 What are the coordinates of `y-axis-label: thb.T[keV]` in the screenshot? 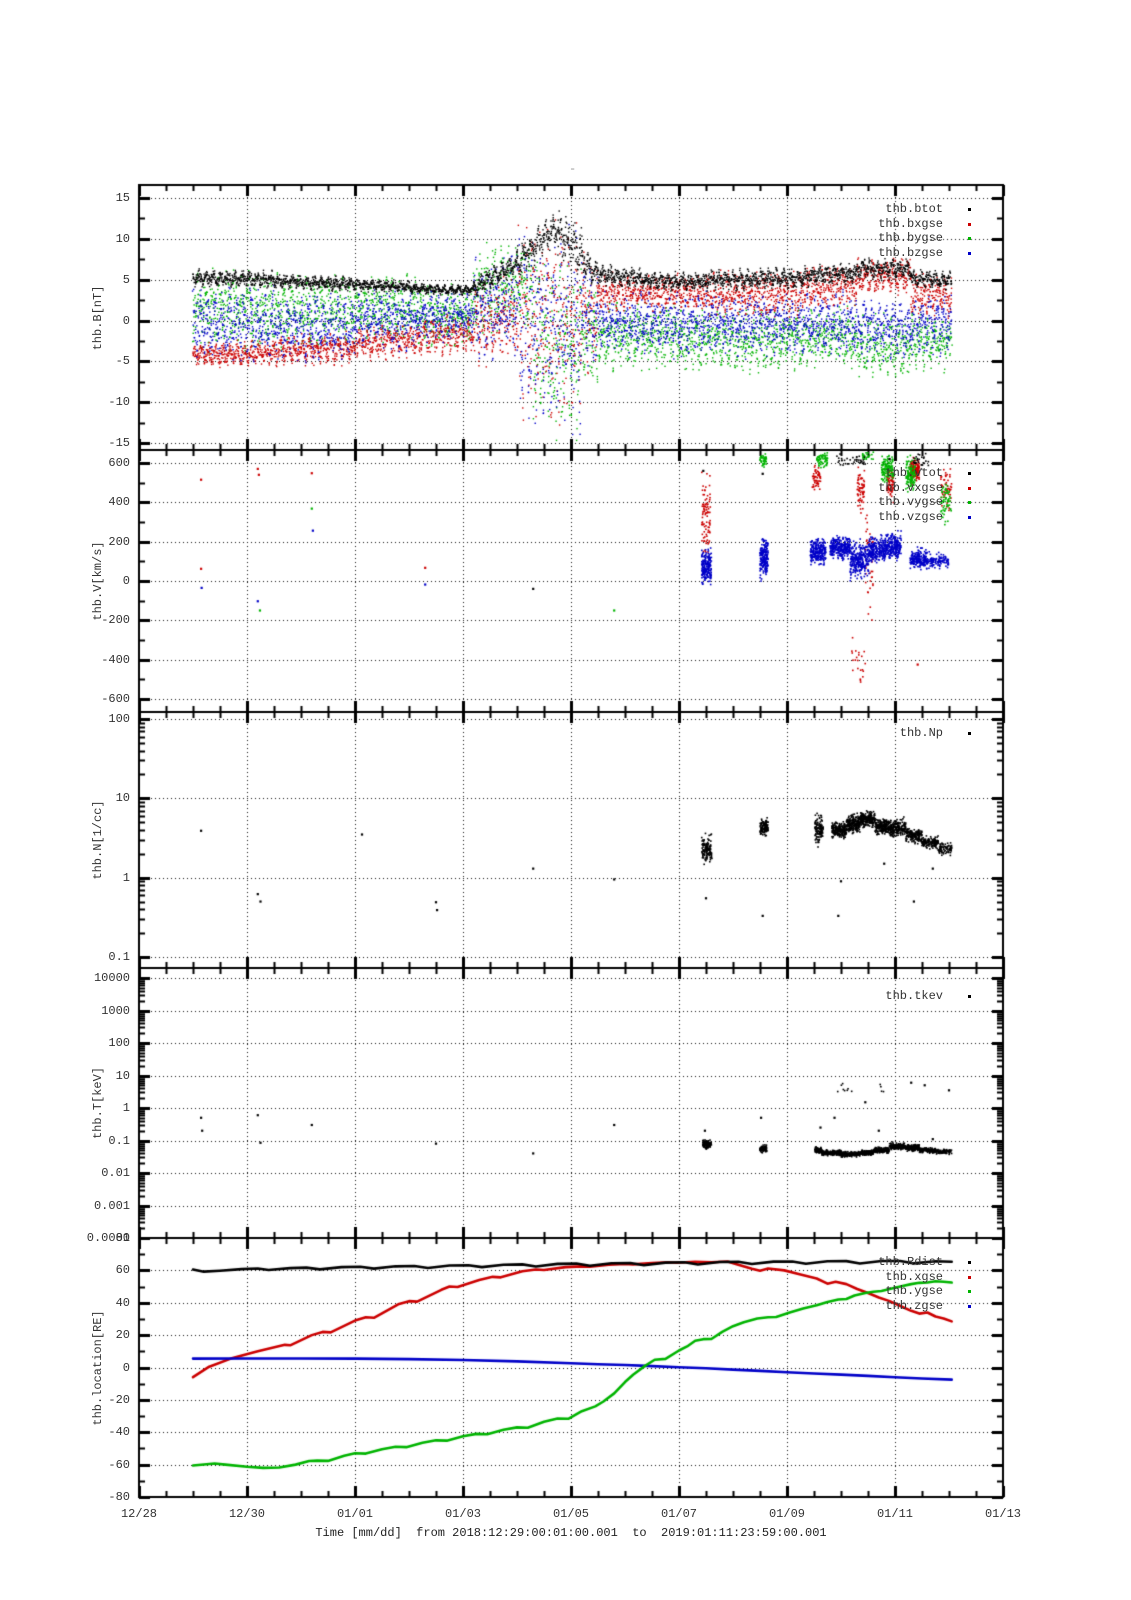 It's located at (98, 1103).